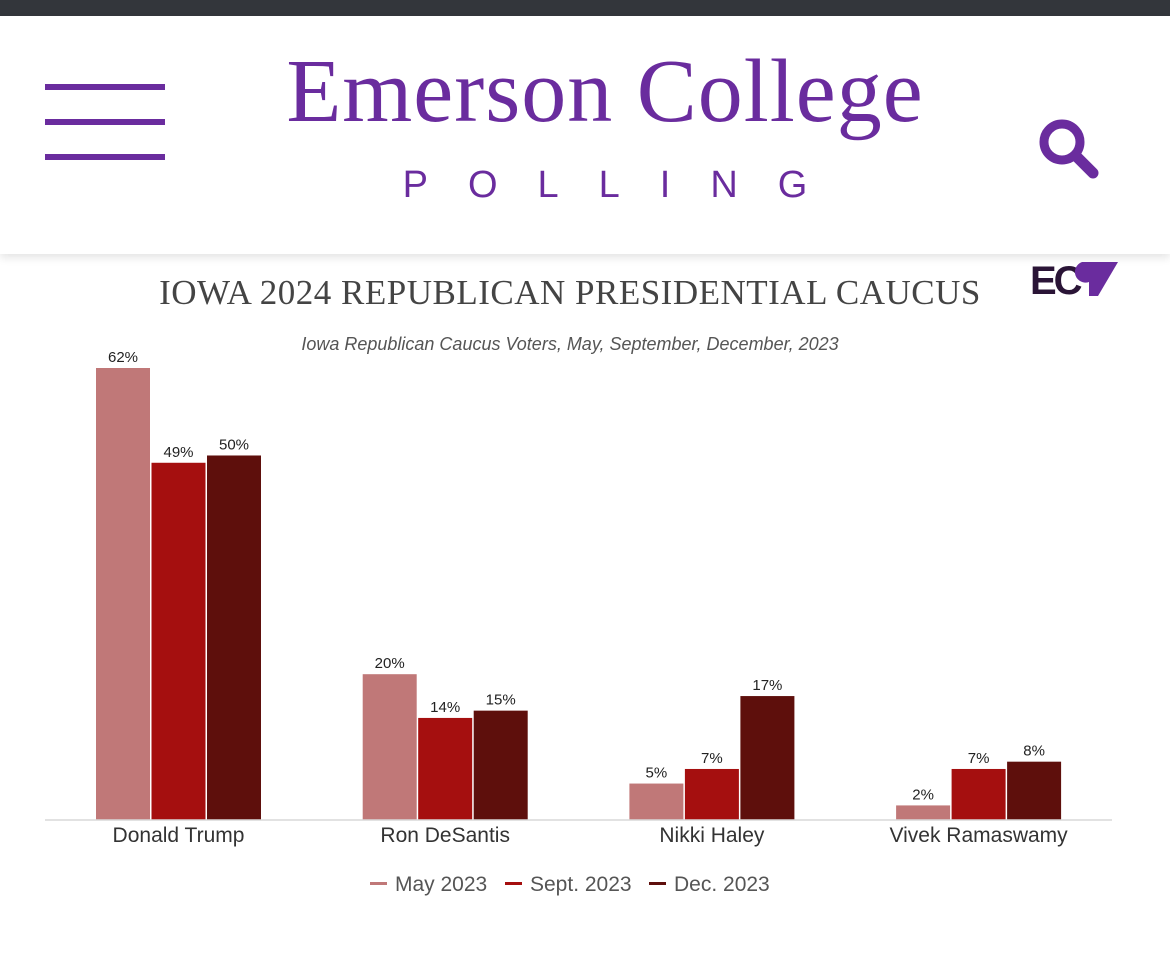 This screenshot has height=957, width=1170. I want to click on status-bar, so click(585, 8).